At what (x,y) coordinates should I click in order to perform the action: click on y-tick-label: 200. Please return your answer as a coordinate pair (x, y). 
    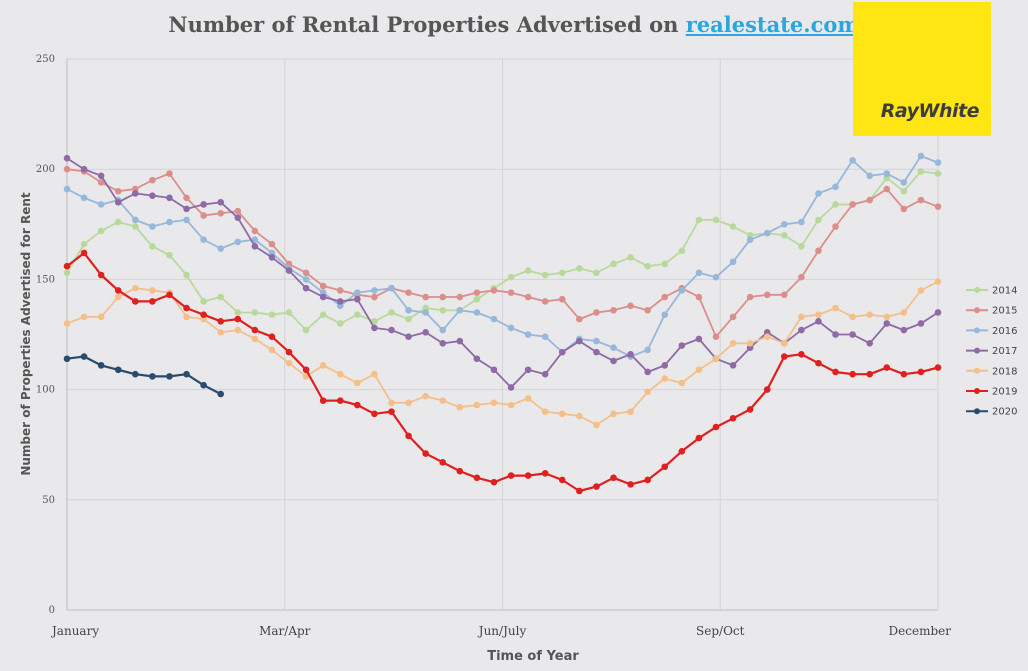
    Looking at the image, I should click on (45, 169).